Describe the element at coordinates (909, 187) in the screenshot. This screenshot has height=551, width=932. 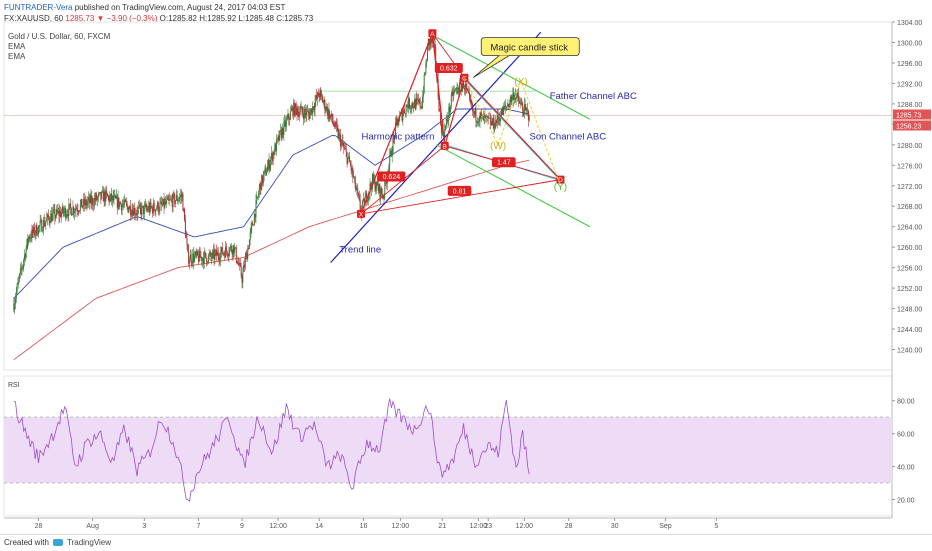
I see `price-tick-label: 1272.00` at that location.